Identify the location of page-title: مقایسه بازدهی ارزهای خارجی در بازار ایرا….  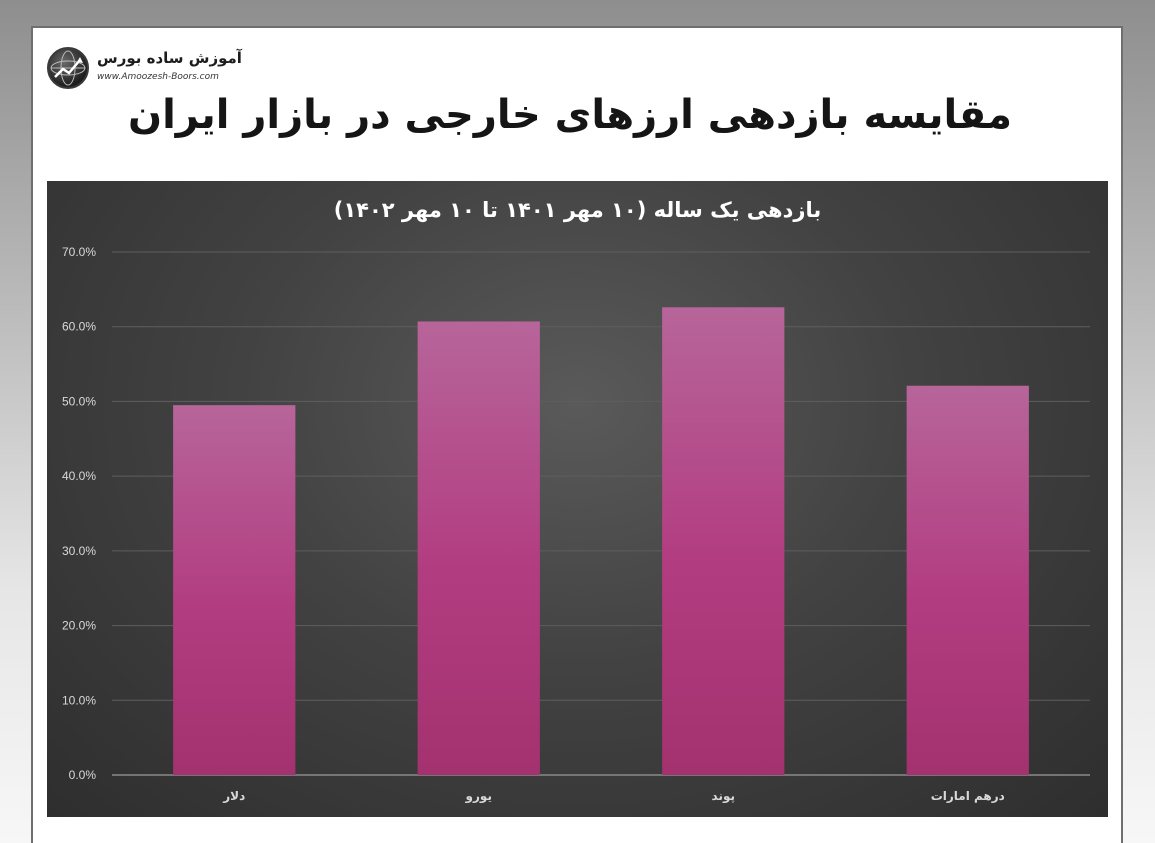
(570, 115).